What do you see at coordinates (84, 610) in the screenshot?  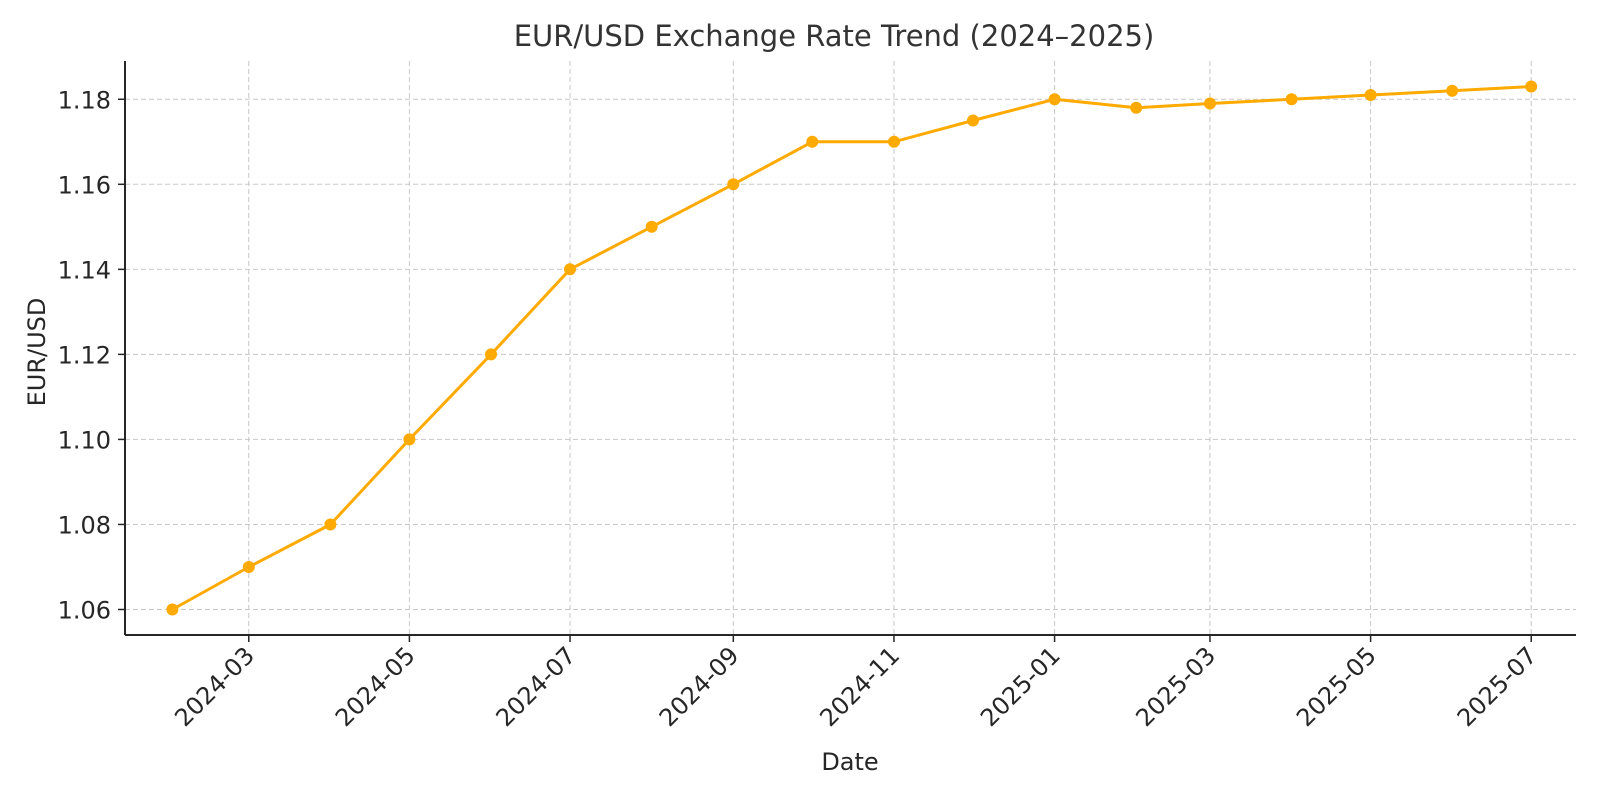 I see `y-tick-label: 1.06` at bounding box center [84, 610].